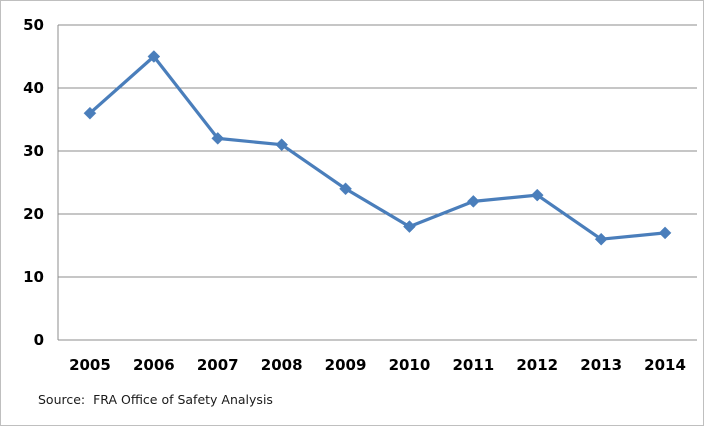 Image resolution: width=705 pixels, height=428 pixels. Describe the element at coordinates (665, 365) in the screenshot. I see `x-tick-label: 2014` at that location.